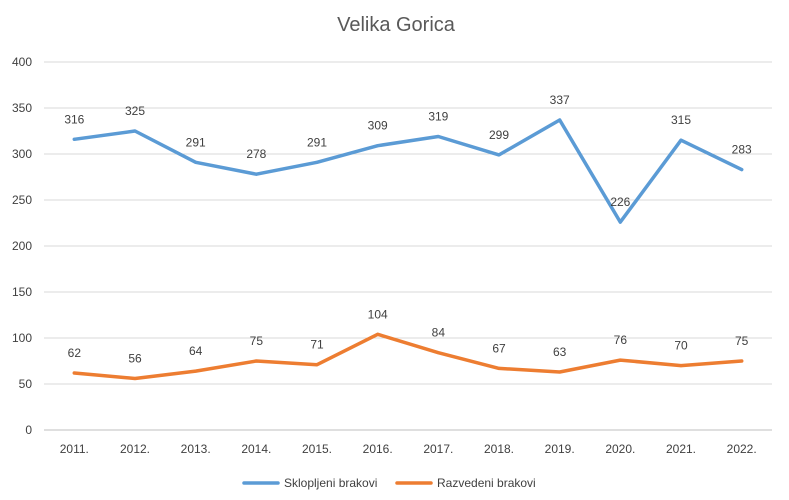 Image resolution: width=789 pixels, height=500 pixels. I want to click on y-tick-label: 250, so click(22, 200).